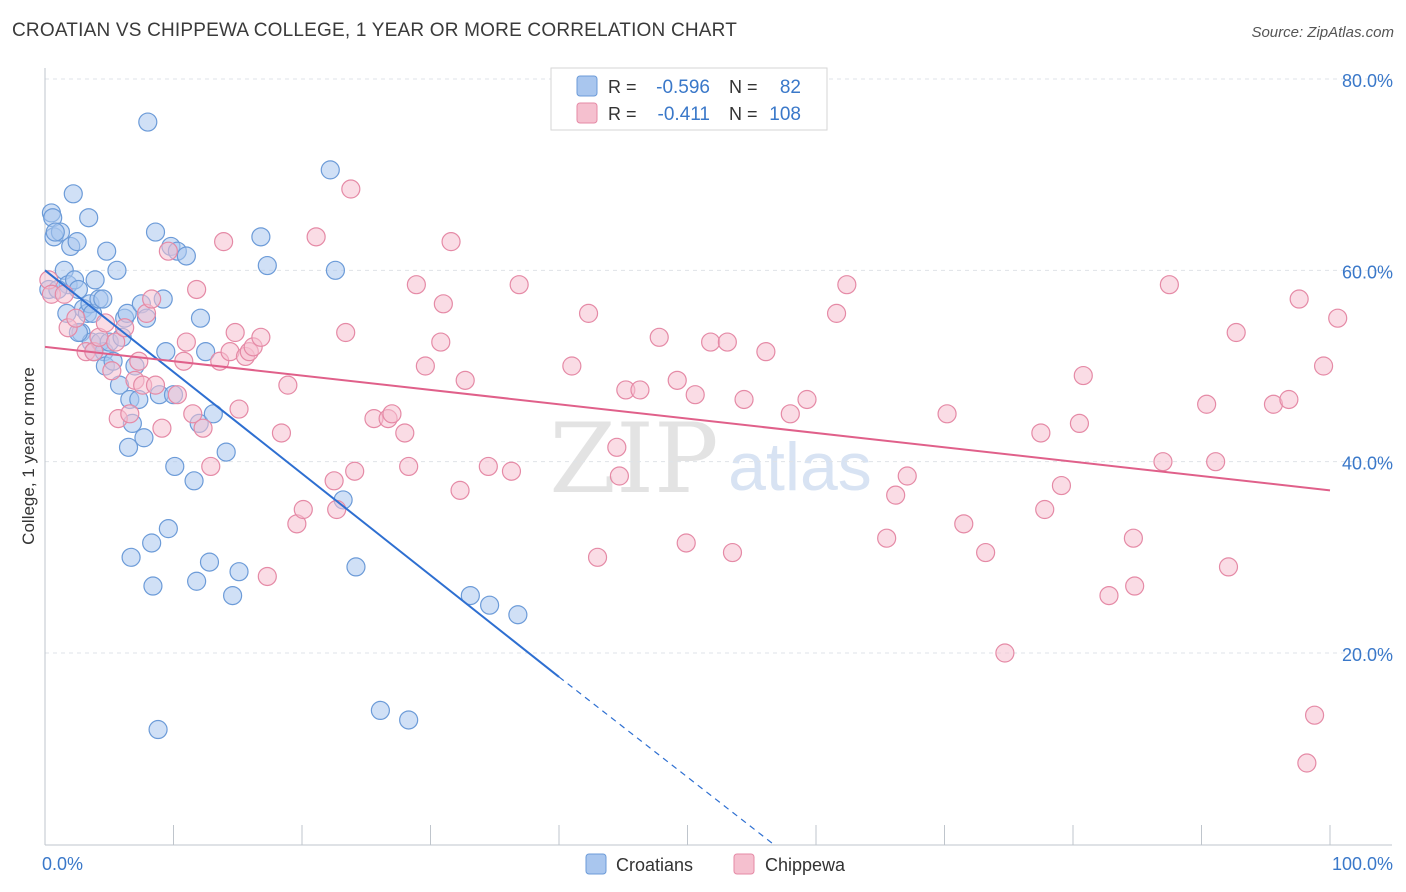 This screenshot has width=1406, height=892. I want to click on watermark-zip: ZIP, so click(633, 459).